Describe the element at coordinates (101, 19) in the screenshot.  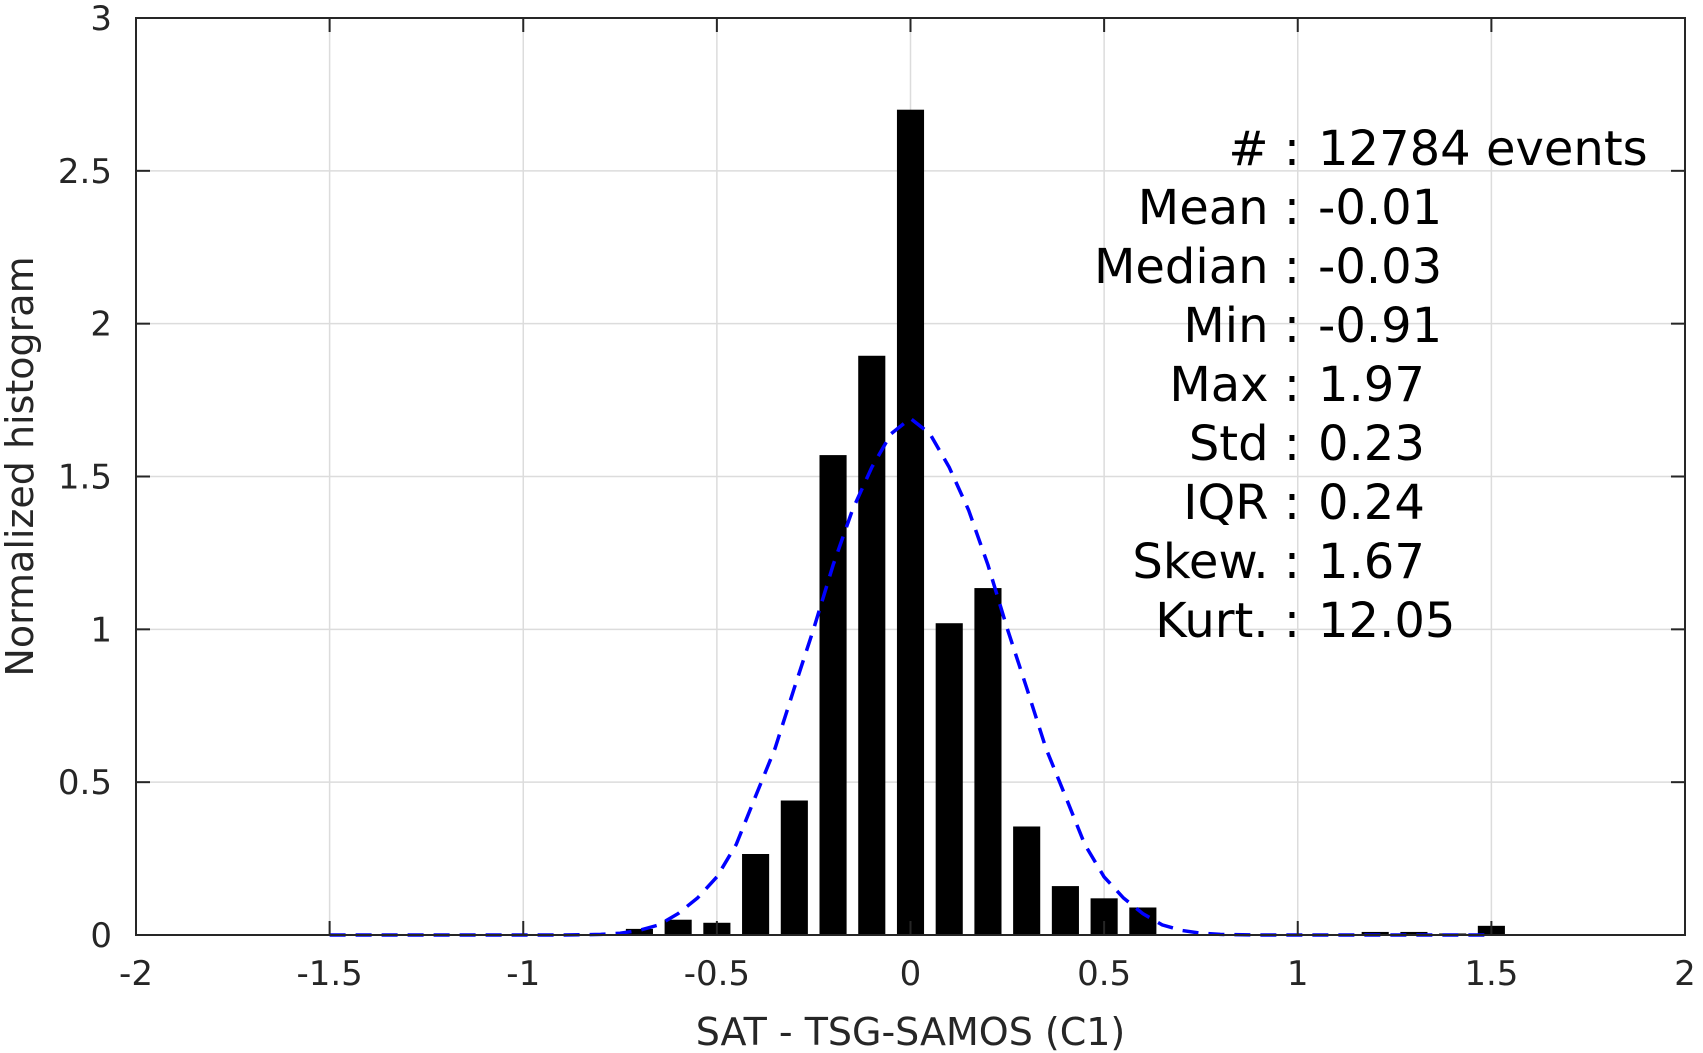
I see `y-tick-label: 3` at that location.